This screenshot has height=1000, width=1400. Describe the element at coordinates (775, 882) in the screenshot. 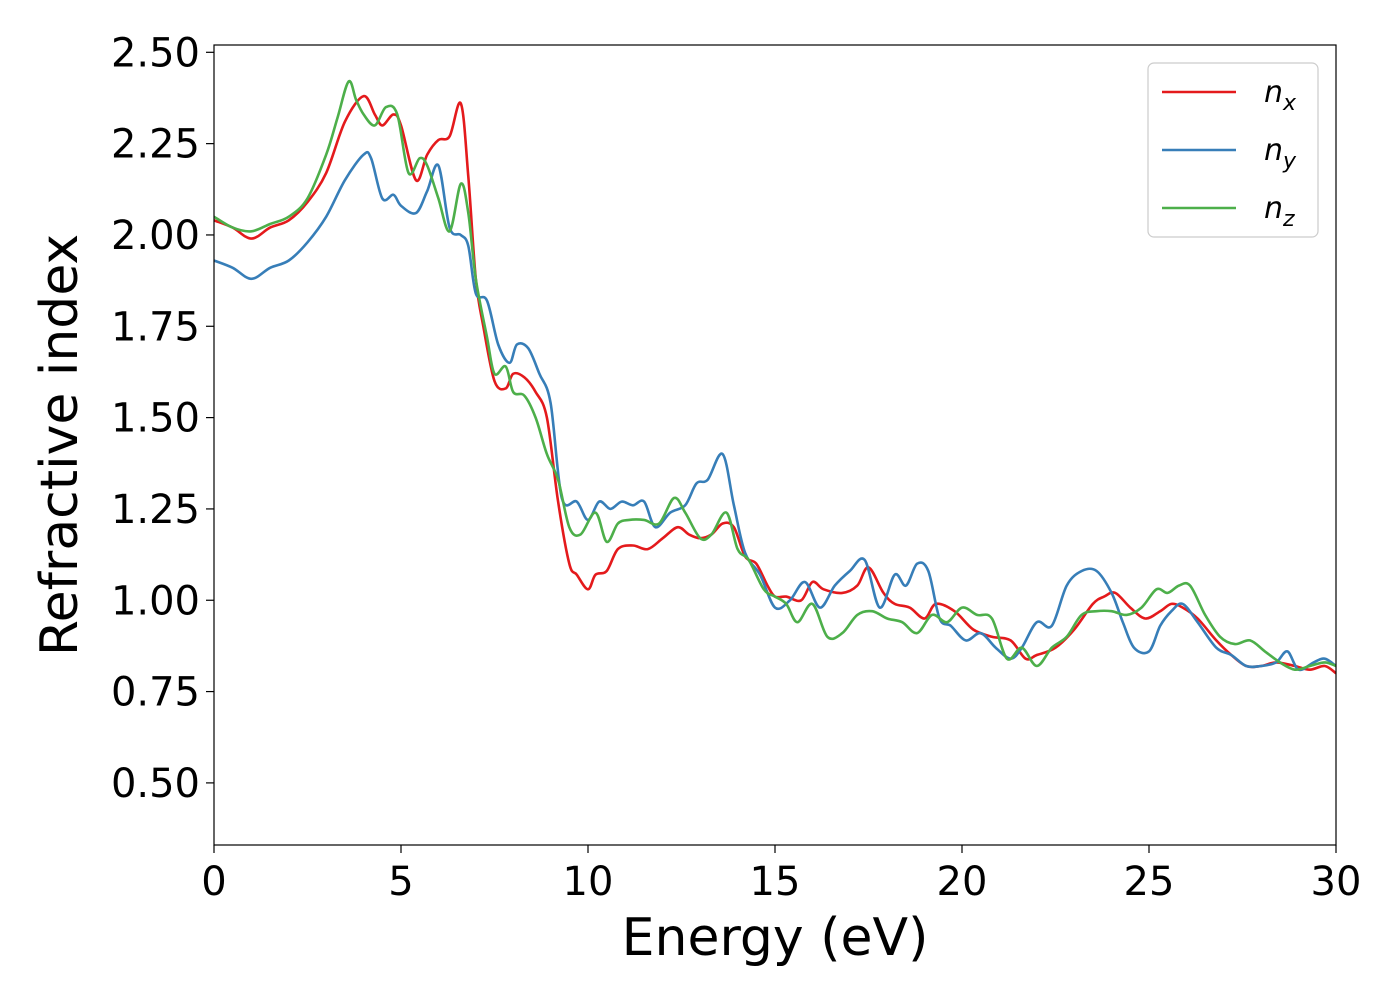

I see `x-tick-label: 15` at that location.